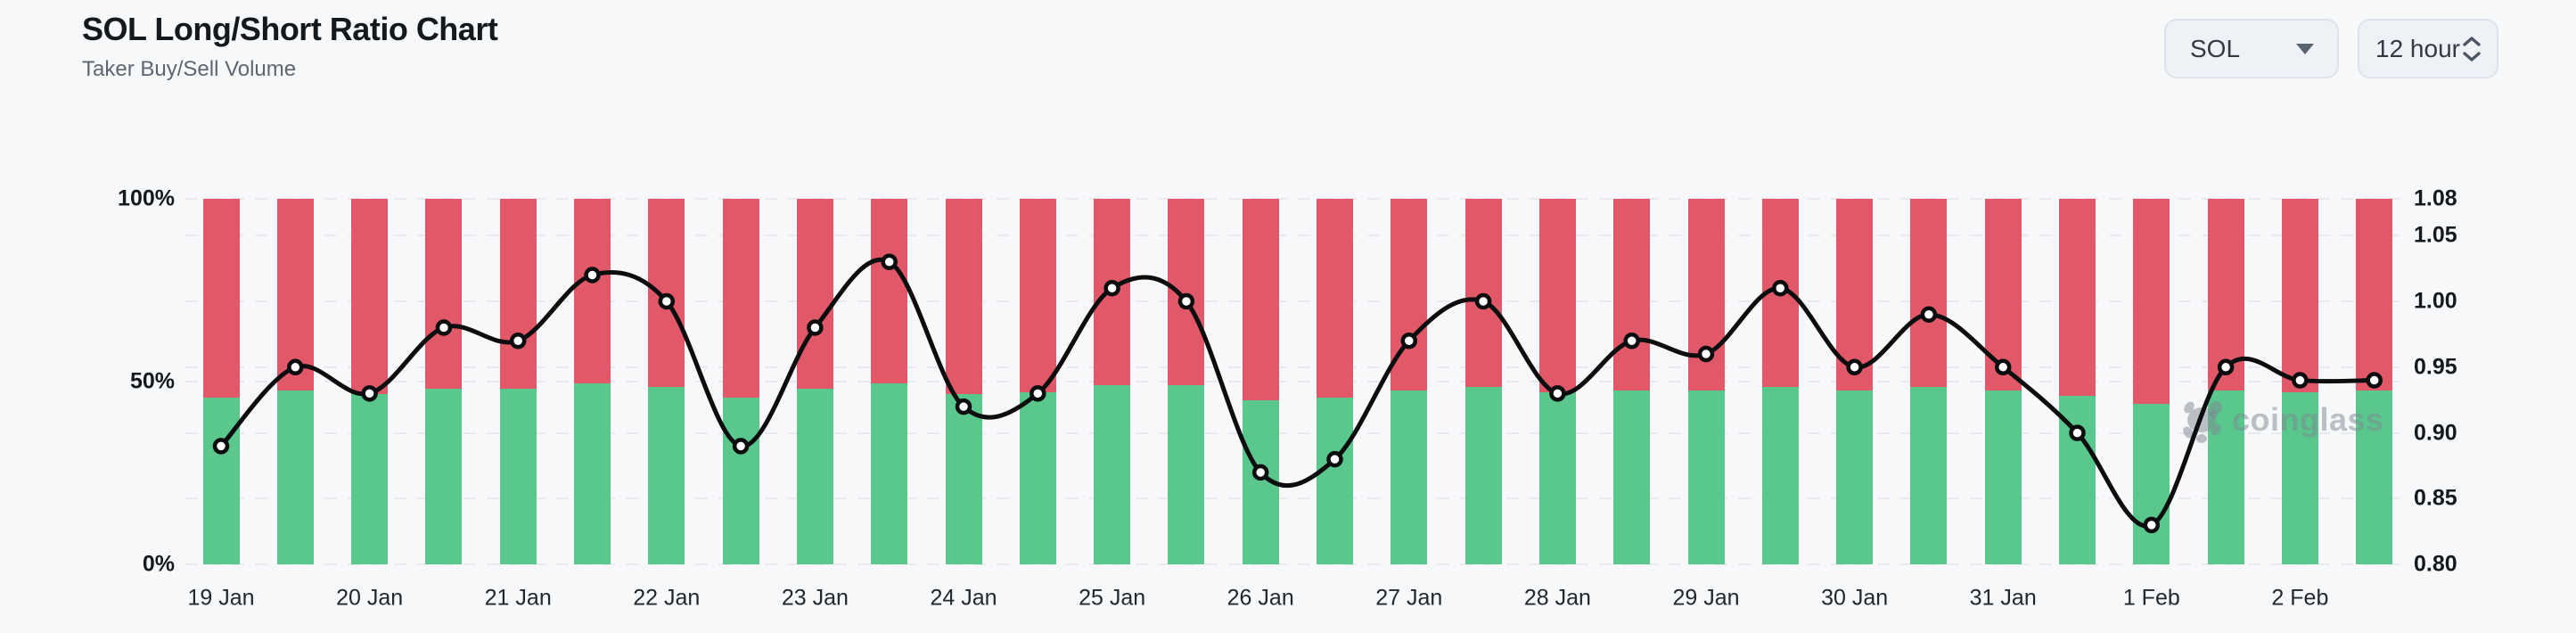  I want to click on x-axis-date-label: 31 Jan, so click(2003, 598).